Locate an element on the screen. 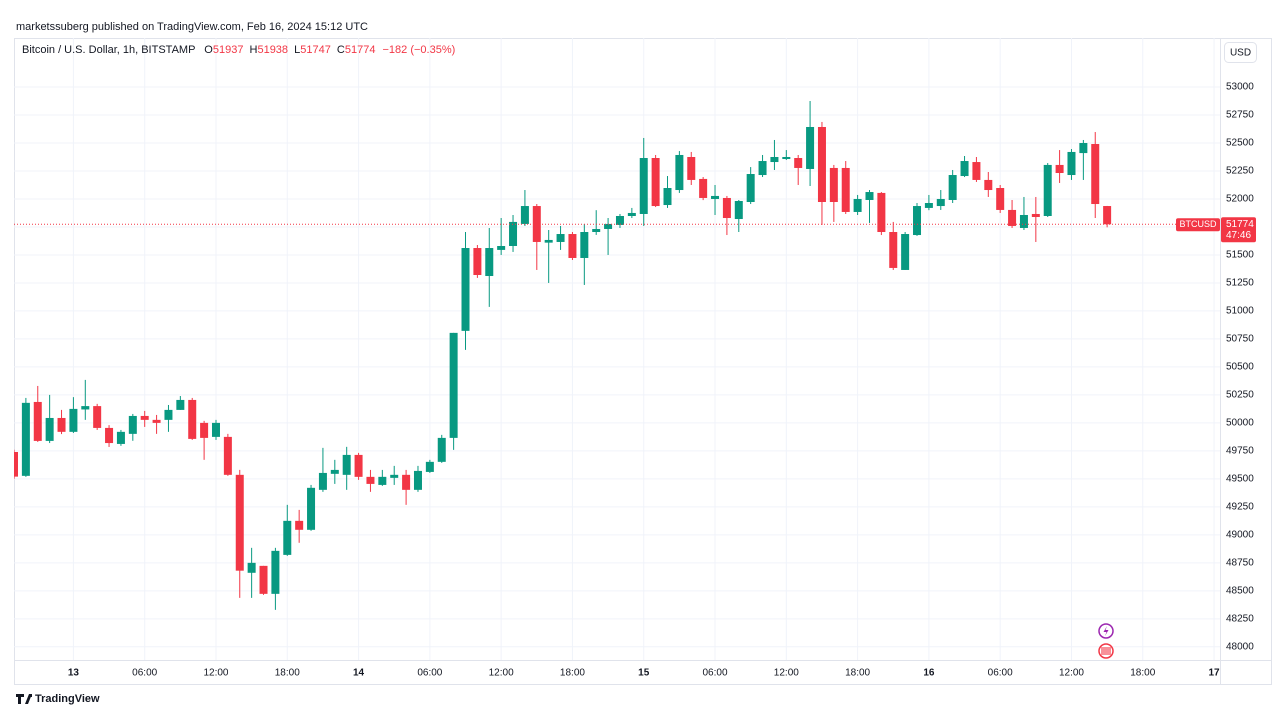 The height and width of the screenshot is (714, 1276). flag-glyph is located at coordinates (1106, 651).